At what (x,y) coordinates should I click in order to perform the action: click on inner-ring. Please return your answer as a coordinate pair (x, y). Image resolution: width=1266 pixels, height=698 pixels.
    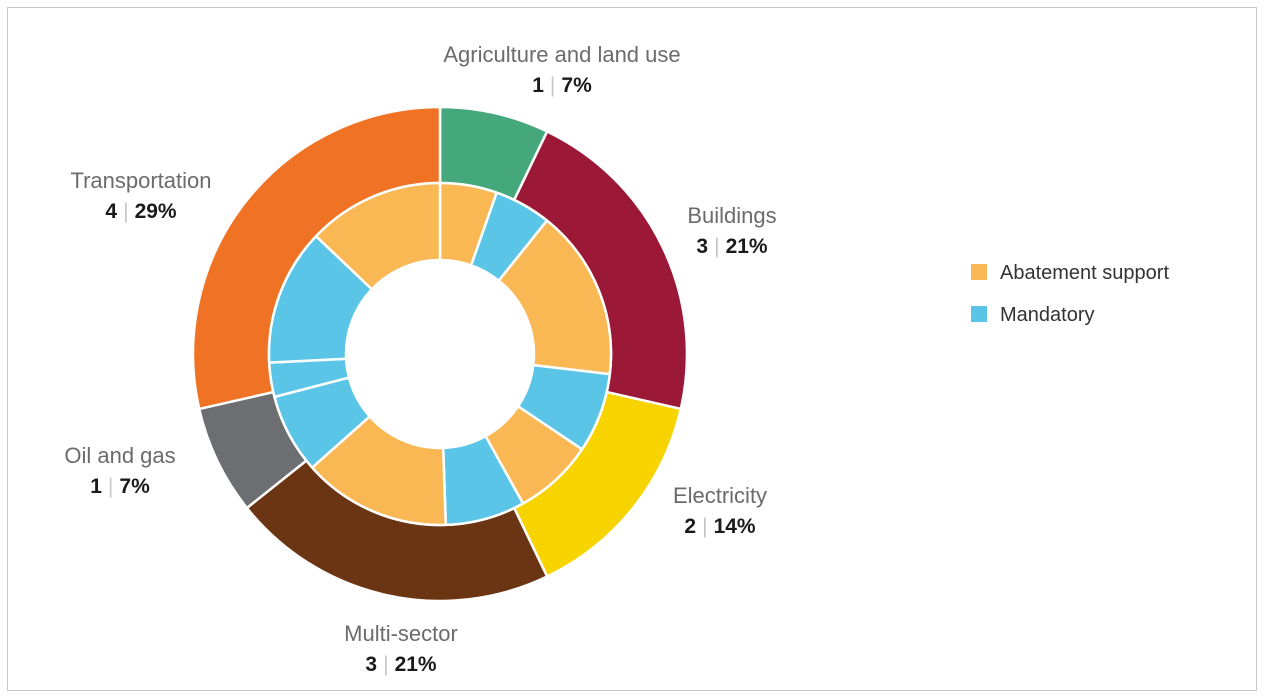
    Looking at the image, I should click on (440, 354).